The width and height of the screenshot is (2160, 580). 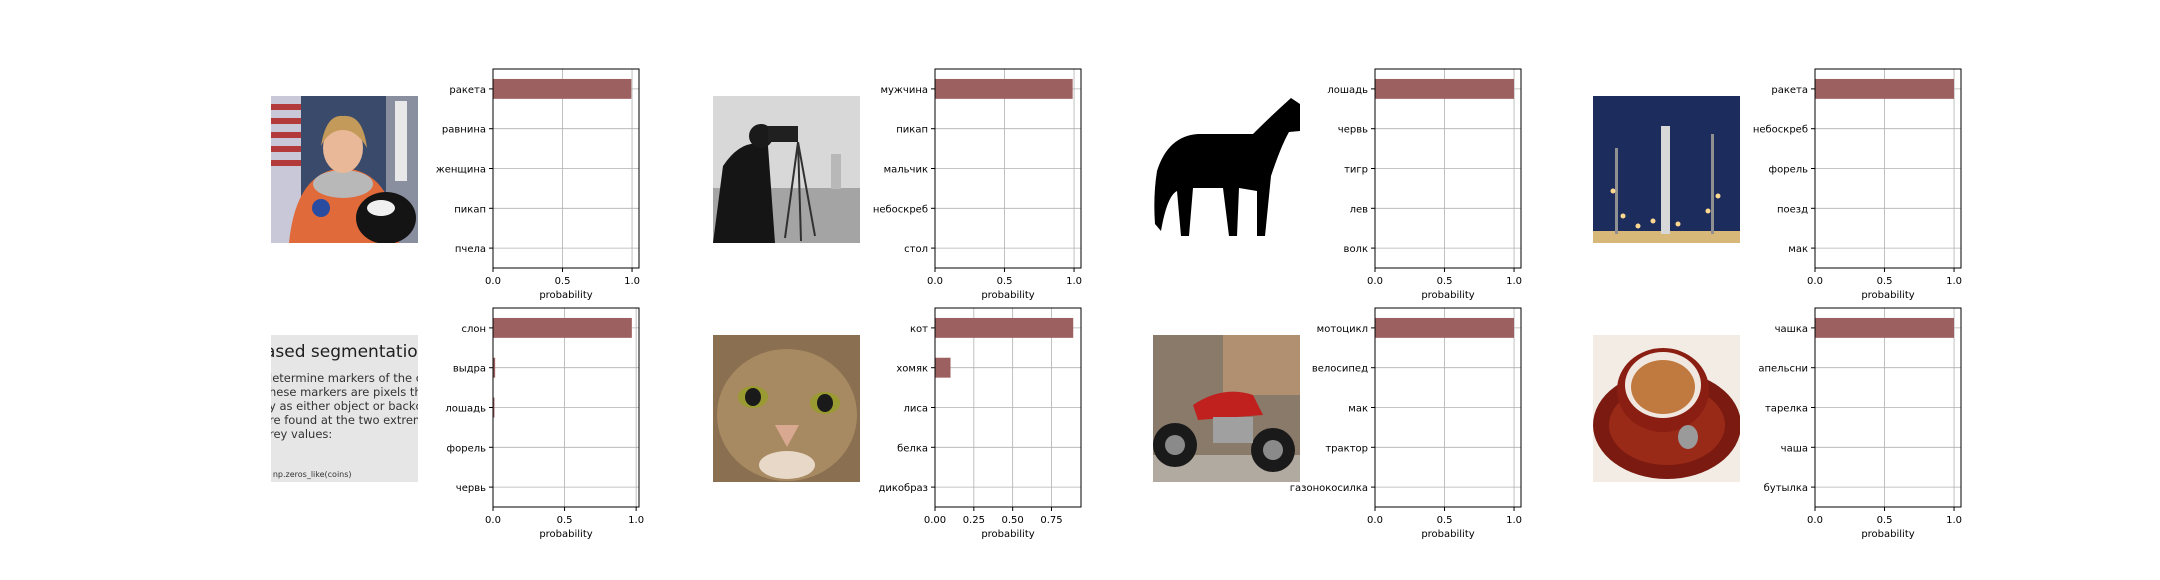 I want to click on category-label: слон, so click(x=473, y=329).